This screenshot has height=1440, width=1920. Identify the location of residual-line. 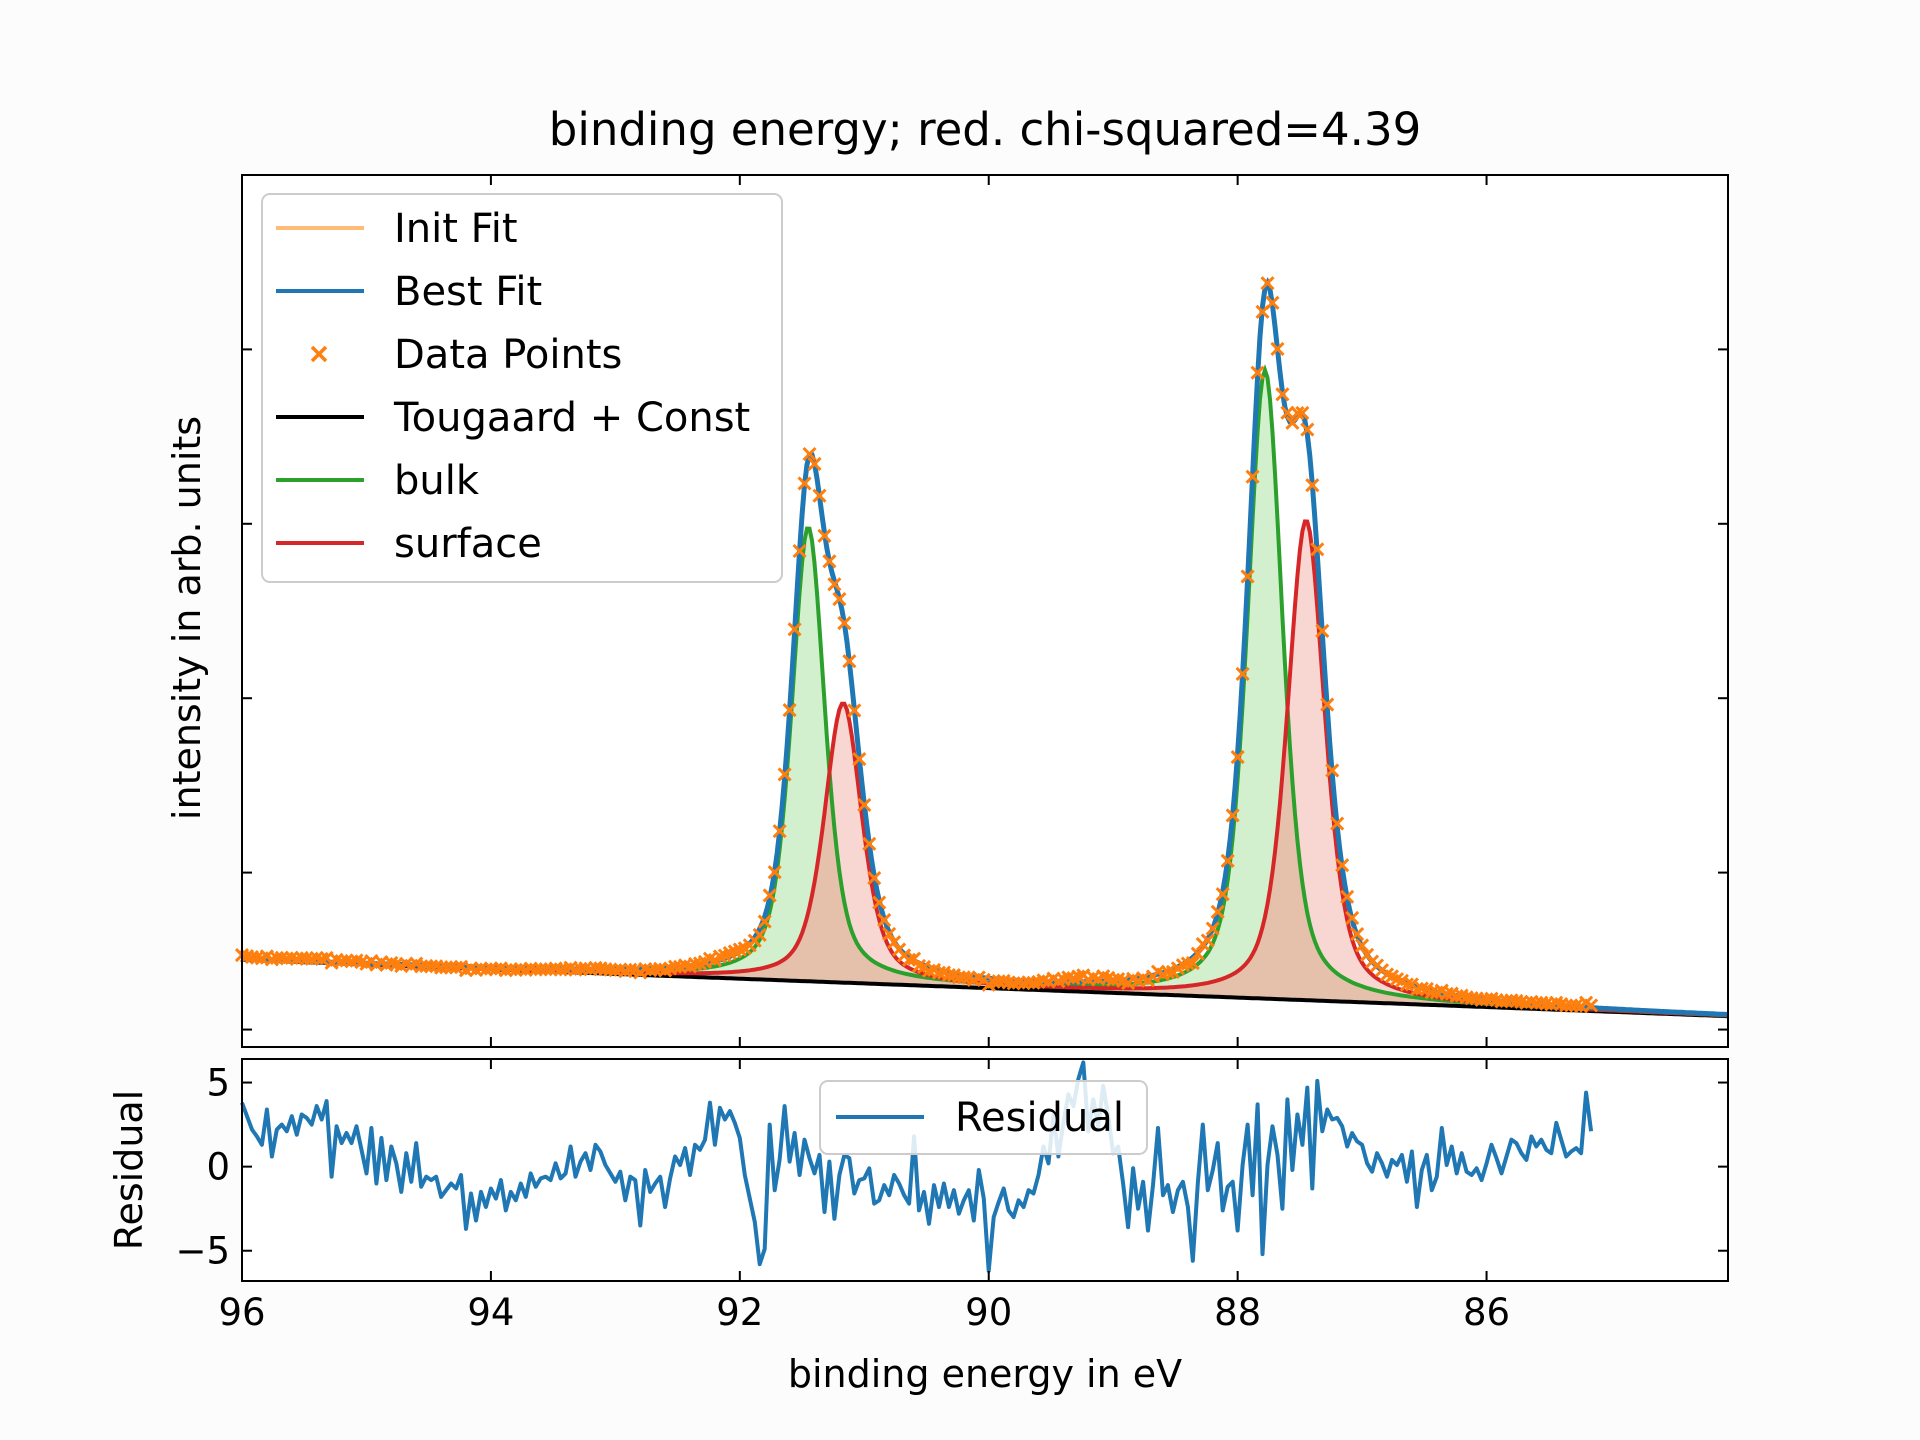
(917, 1166).